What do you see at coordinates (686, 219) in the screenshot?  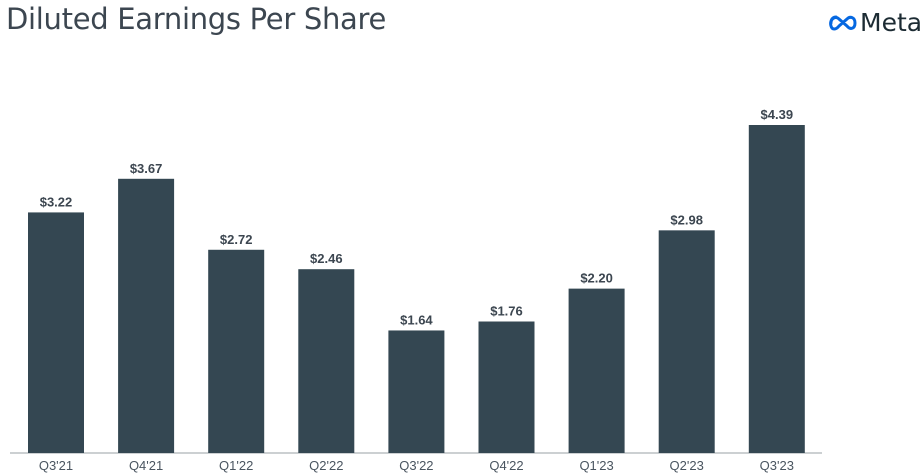 I see `data-label: $2.98` at bounding box center [686, 219].